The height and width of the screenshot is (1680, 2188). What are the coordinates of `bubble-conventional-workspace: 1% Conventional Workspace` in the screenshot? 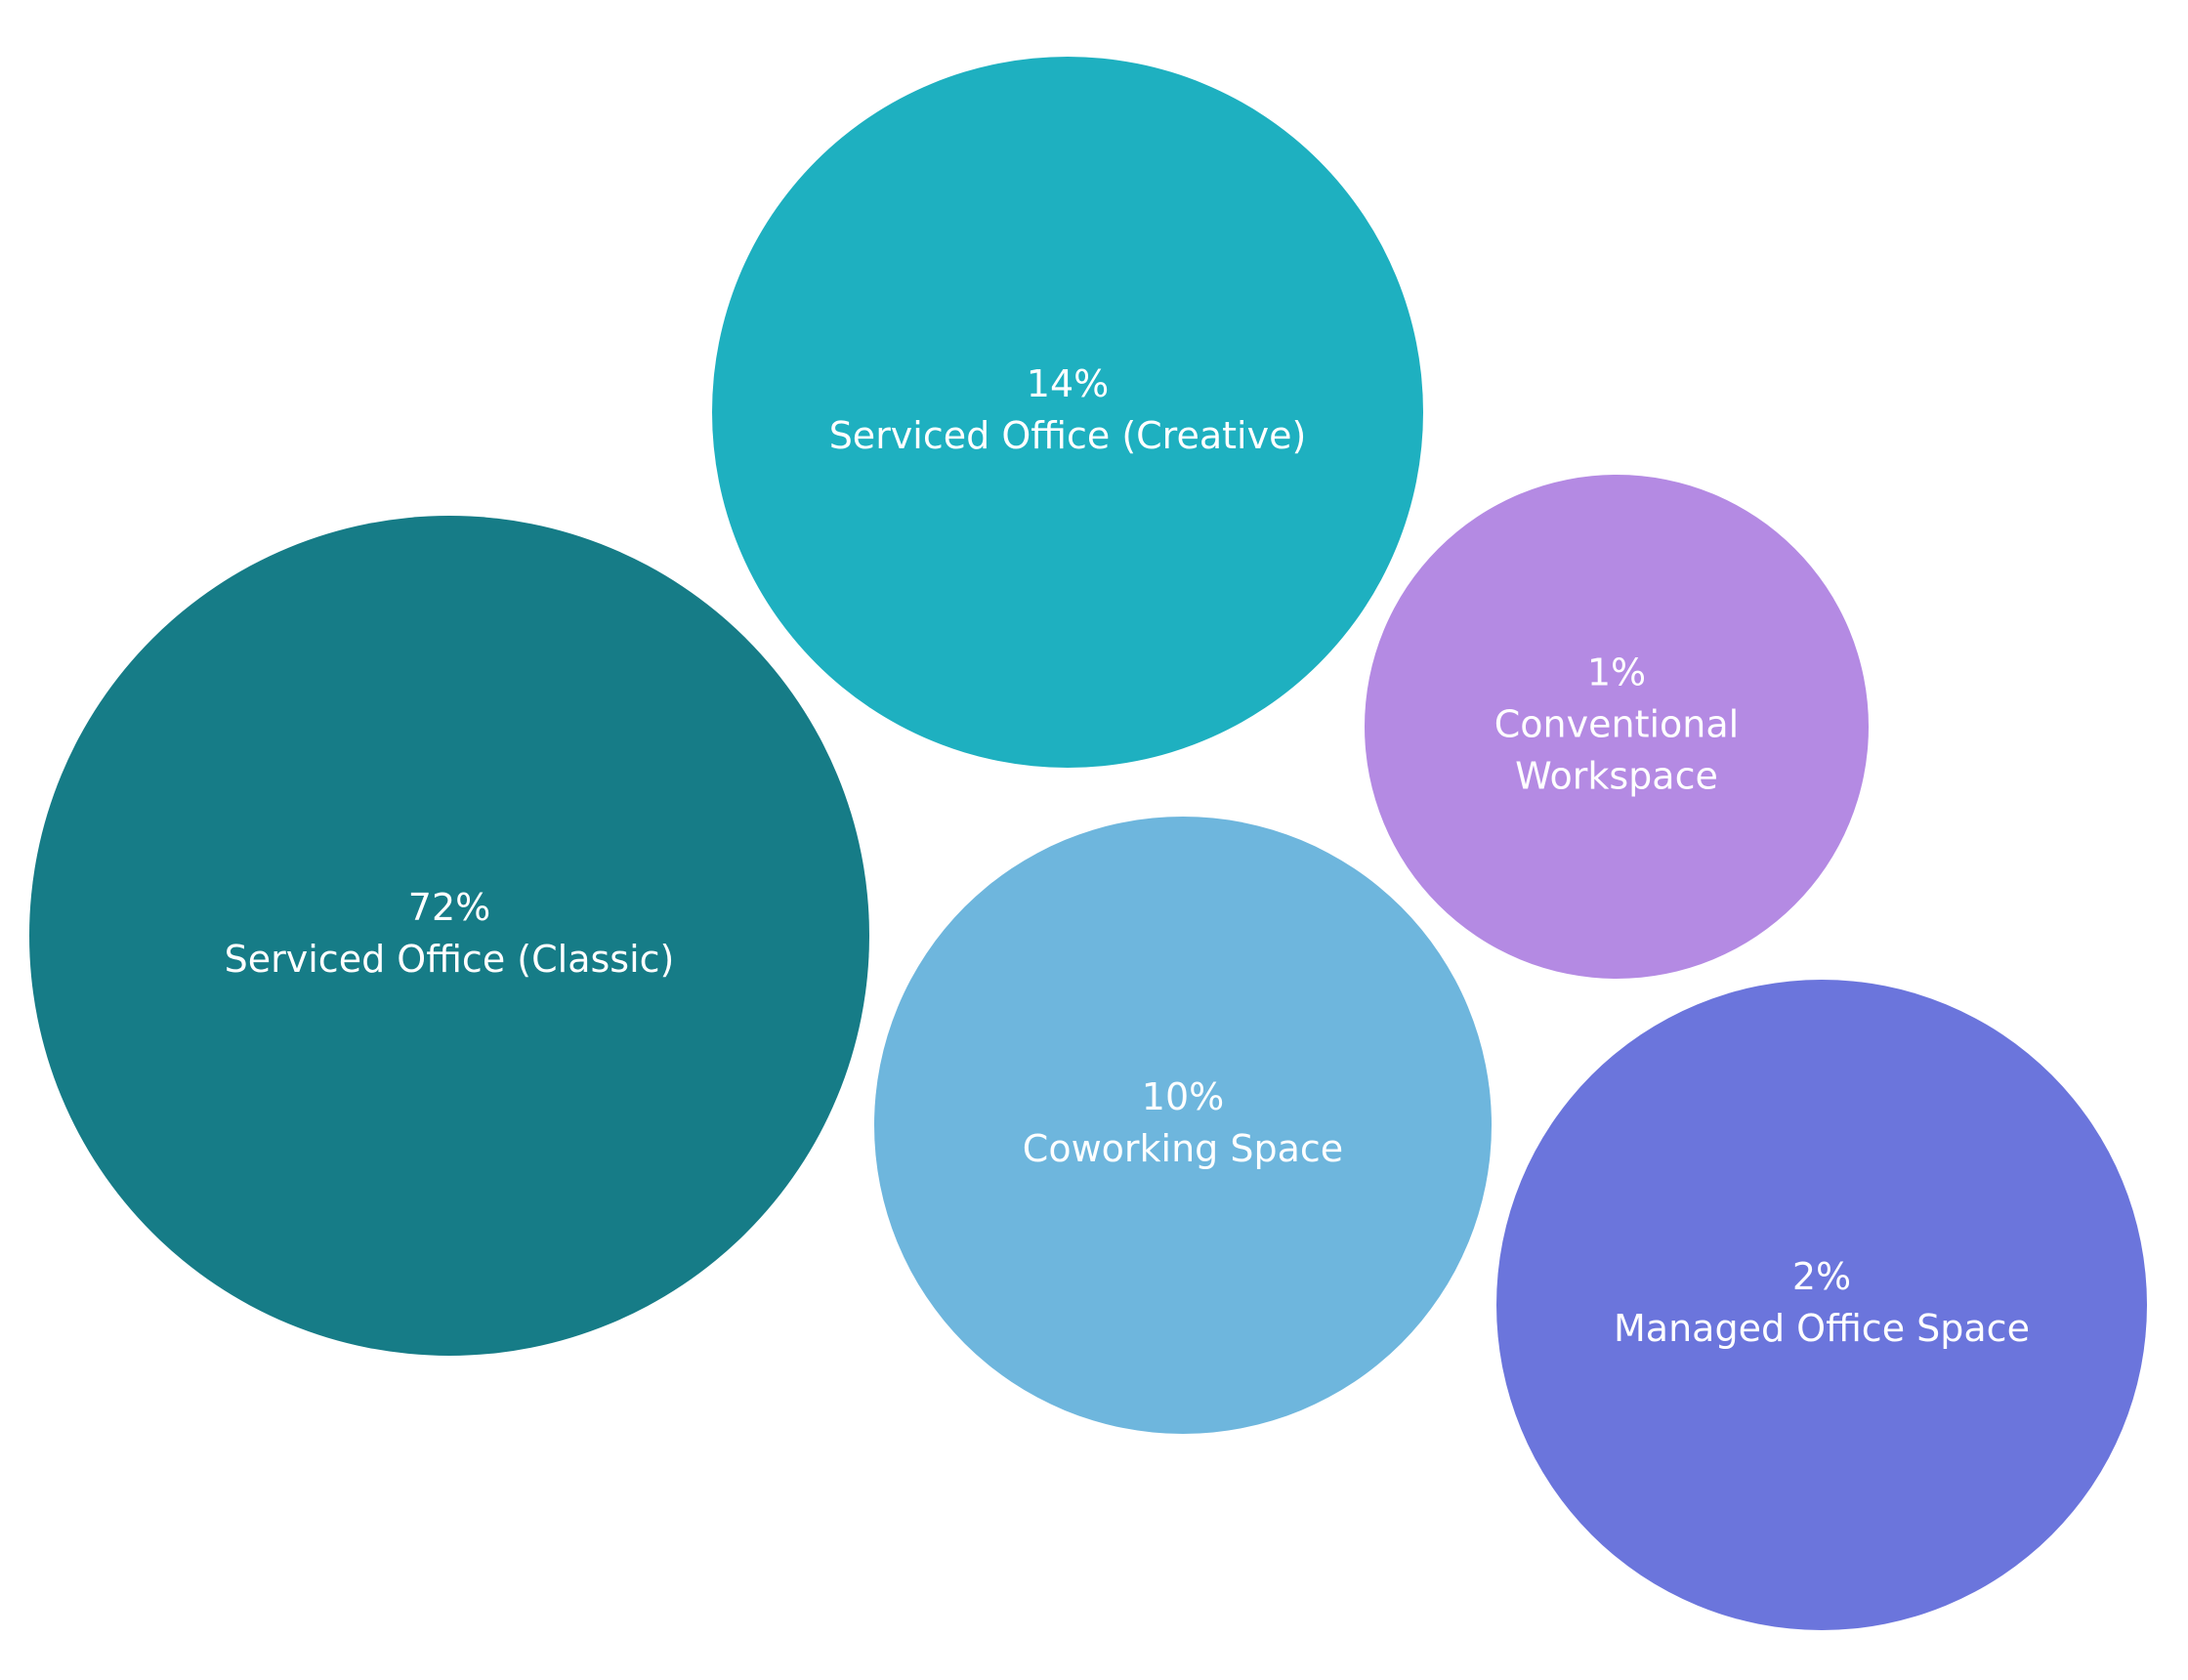 It's located at (1617, 727).